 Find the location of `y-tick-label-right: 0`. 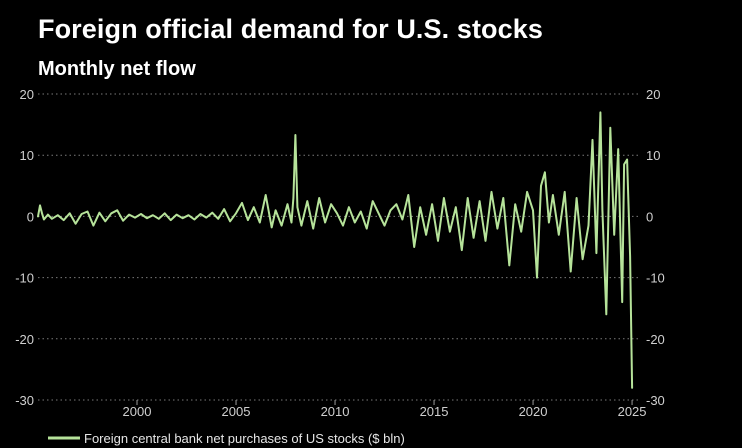

y-tick-label-right: 0 is located at coordinates (649, 216).